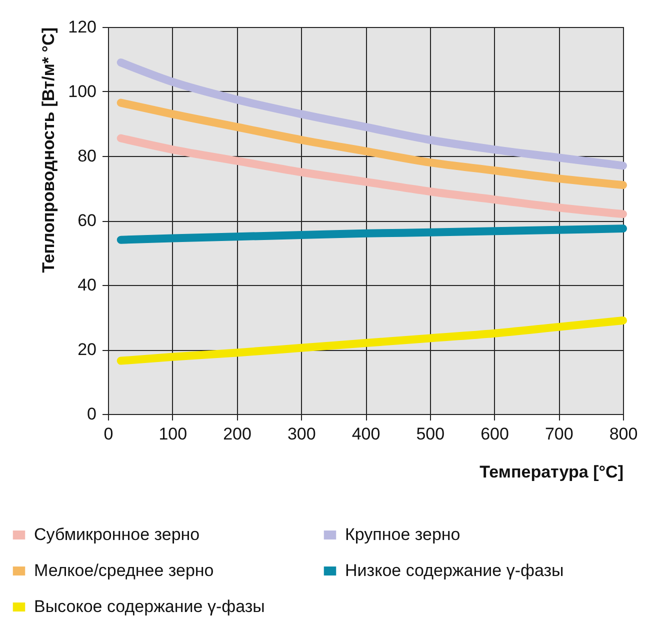  What do you see at coordinates (82, 91) in the screenshot?
I see `y-tick-label: 100` at bounding box center [82, 91].